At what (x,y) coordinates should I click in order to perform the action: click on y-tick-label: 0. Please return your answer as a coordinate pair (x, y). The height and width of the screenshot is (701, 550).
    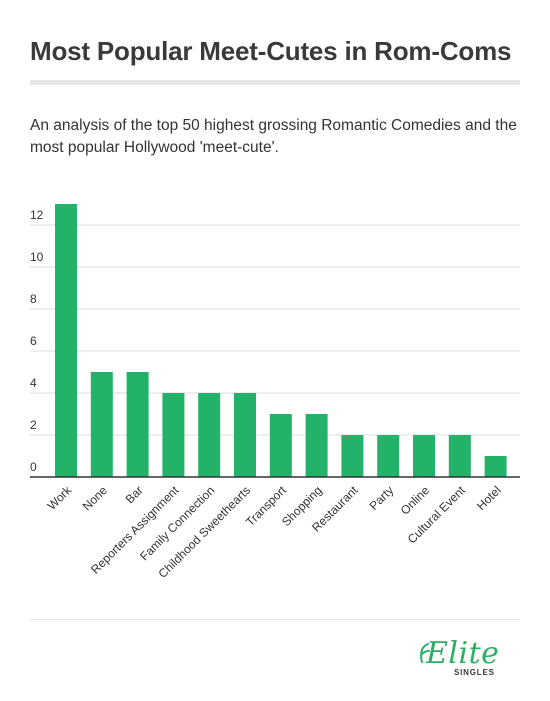
    Looking at the image, I should click on (33, 467).